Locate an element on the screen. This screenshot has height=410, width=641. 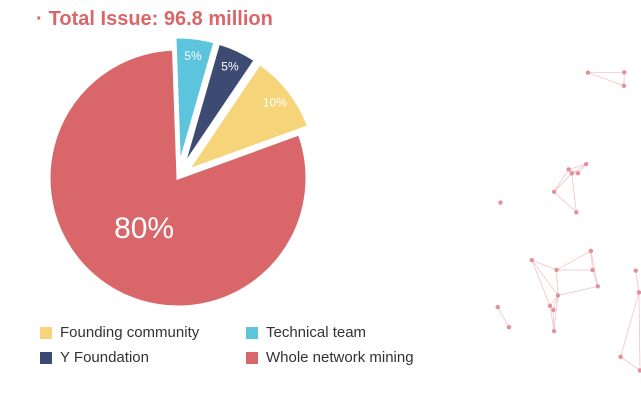
legend-item-founding-community: Founding community is located at coordinates (119, 332).